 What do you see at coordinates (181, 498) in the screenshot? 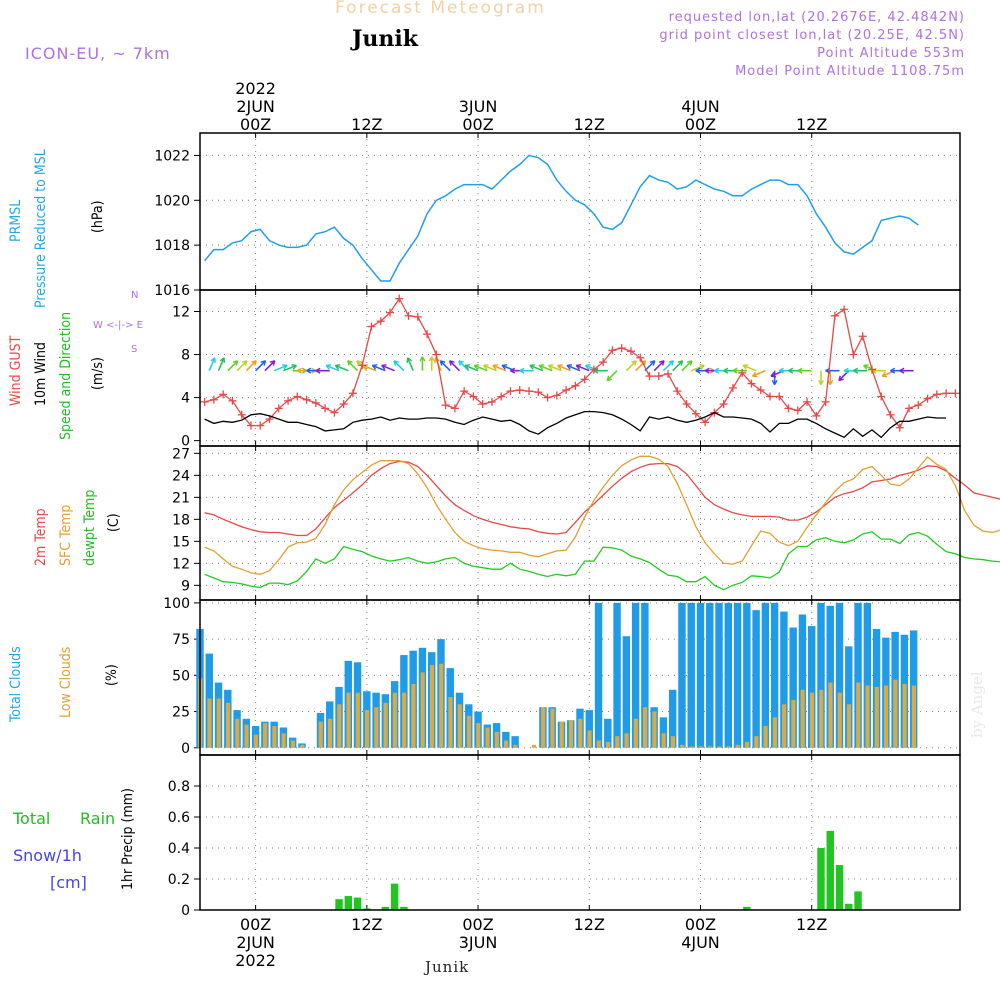
I see `y-tick-label: 21` at bounding box center [181, 498].